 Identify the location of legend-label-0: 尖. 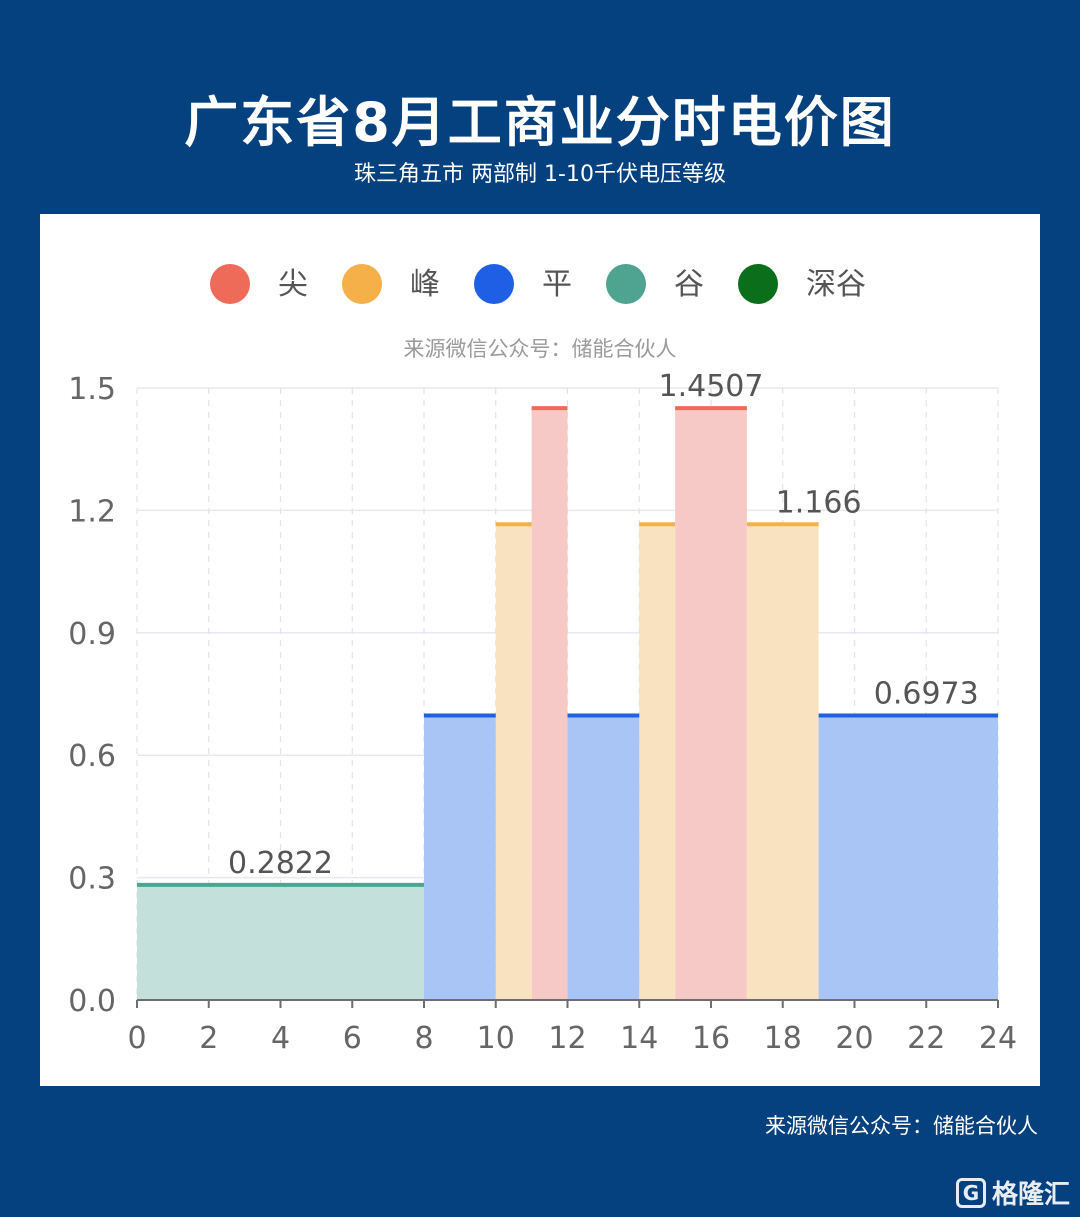
(293, 284).